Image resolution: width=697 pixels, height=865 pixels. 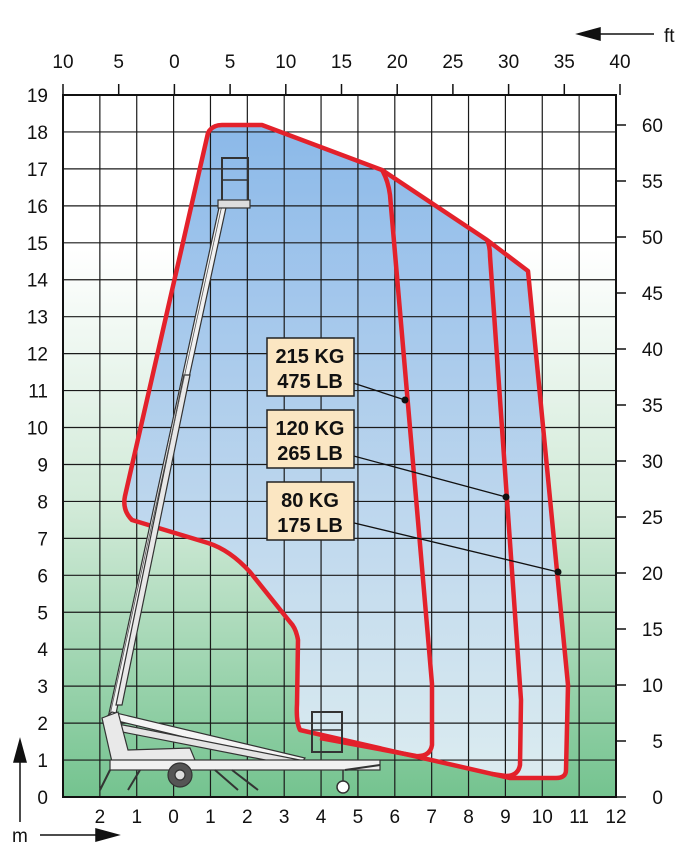 I want to click on bottom-m-tick-label: 8, so click(x=468, y=817).